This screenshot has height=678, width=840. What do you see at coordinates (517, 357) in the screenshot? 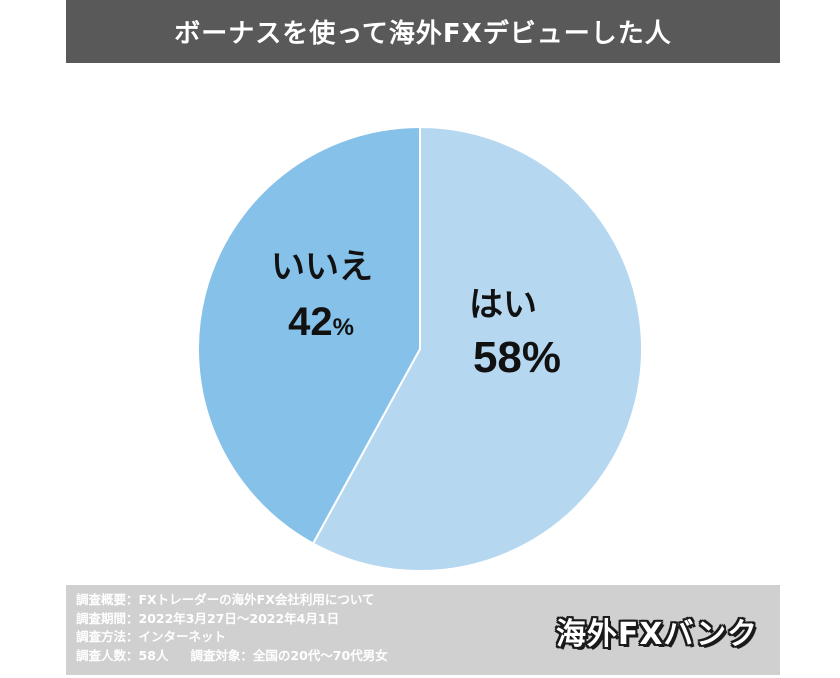
I see `slice-value-yes: 58%` at bounding box center [517, 357].